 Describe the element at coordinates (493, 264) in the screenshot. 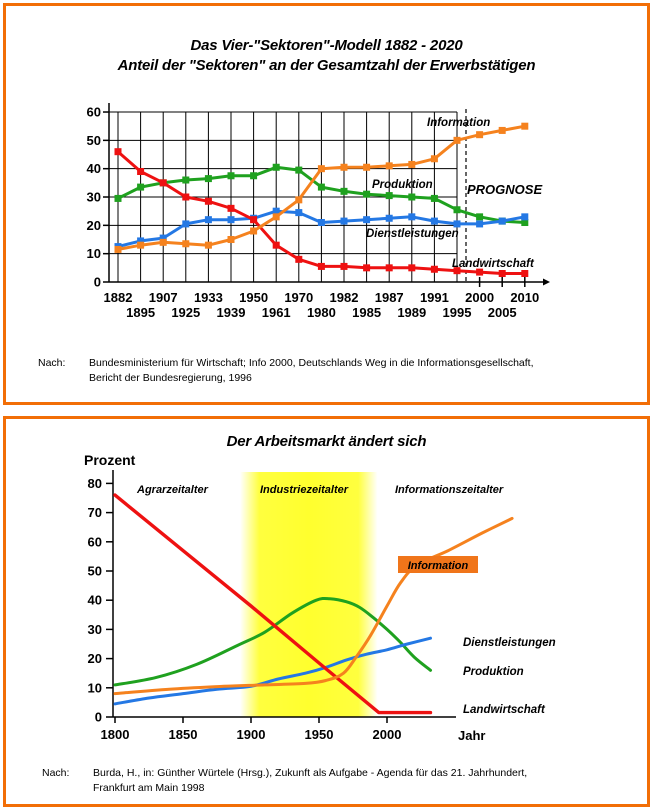

I see `annotation-landwirtschaft: Landwirtschaft` at that location.